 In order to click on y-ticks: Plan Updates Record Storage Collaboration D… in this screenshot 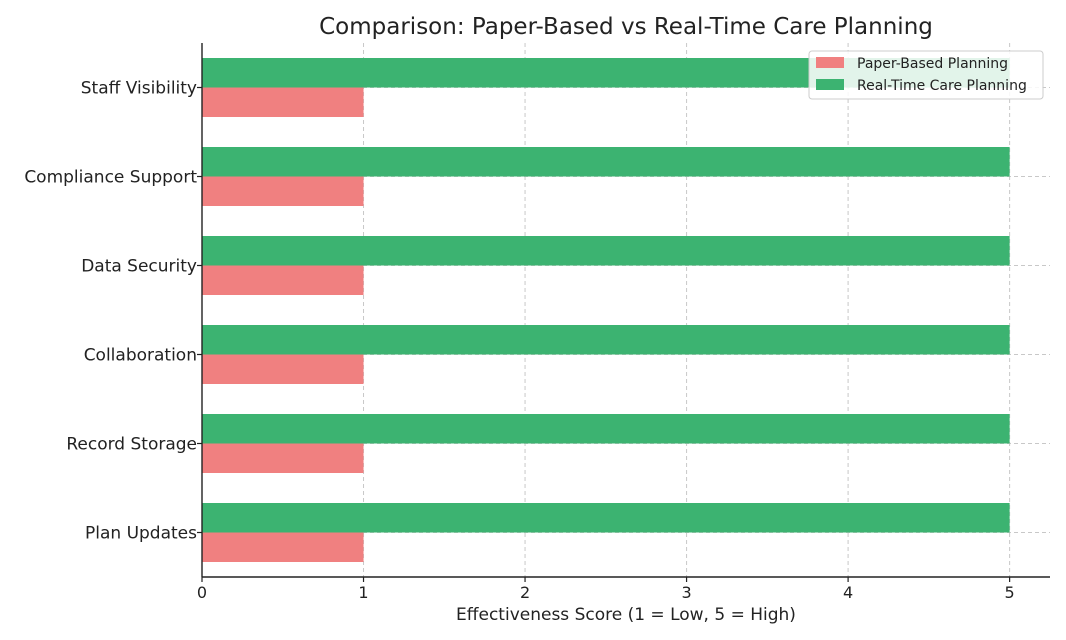, I will do `click(113, 311)`.